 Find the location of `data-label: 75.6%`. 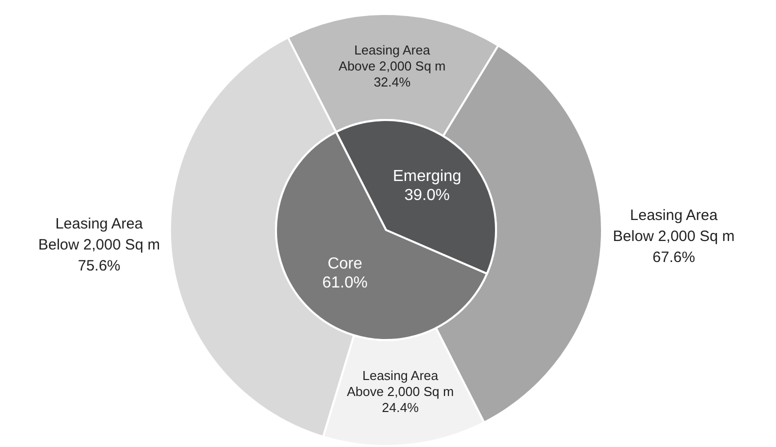

data-label: 75.6% is located at coordinates (99, 266).